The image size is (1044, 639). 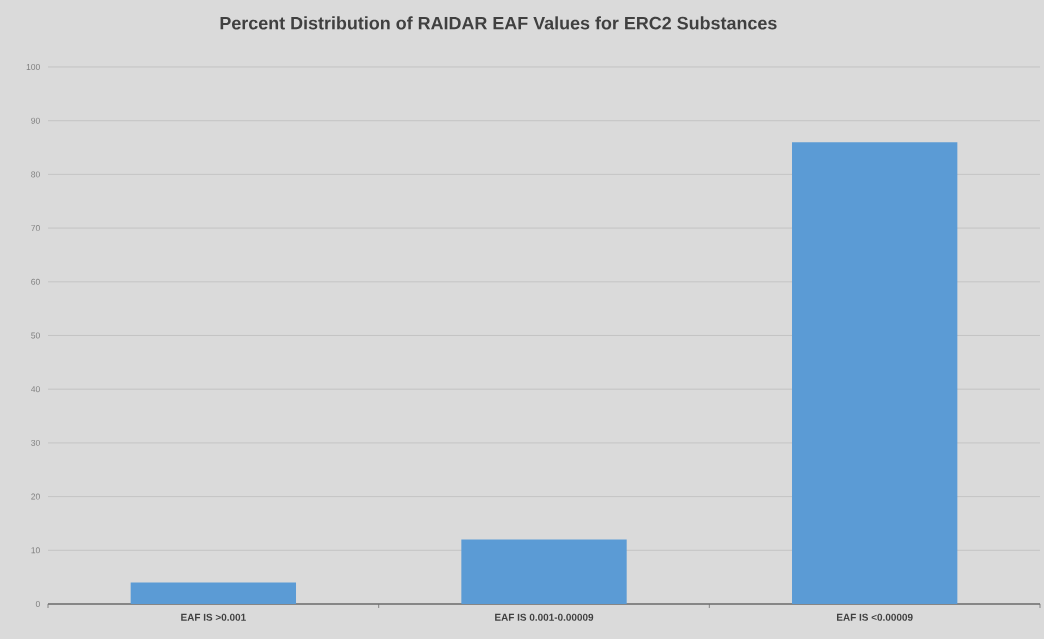 I want to click on y-tick-label: 60, so click(x=35, y=281).